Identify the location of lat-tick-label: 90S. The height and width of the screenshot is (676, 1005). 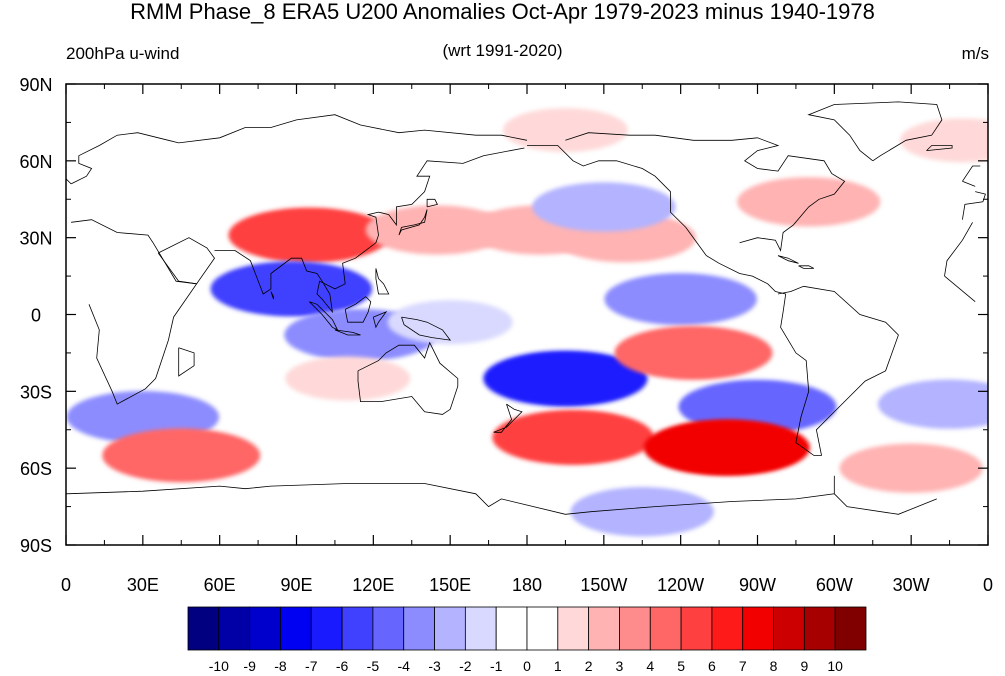
(36, 546).